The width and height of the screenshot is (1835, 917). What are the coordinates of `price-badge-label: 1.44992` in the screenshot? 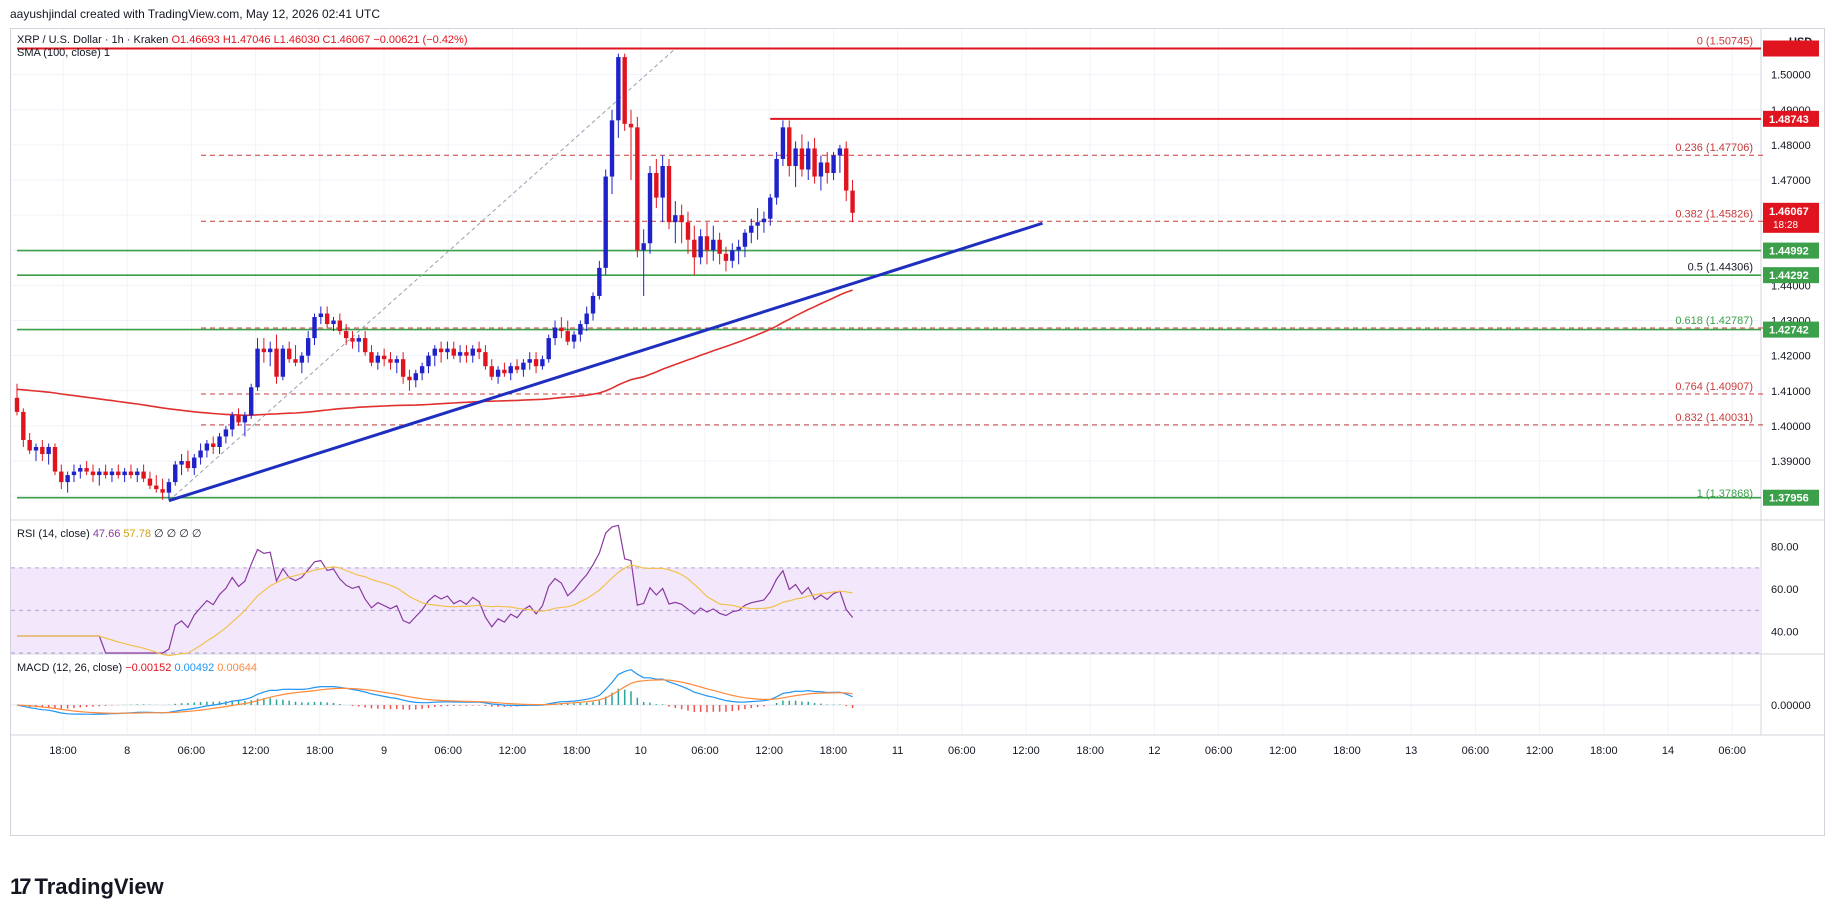 It's located at (1789, 252).